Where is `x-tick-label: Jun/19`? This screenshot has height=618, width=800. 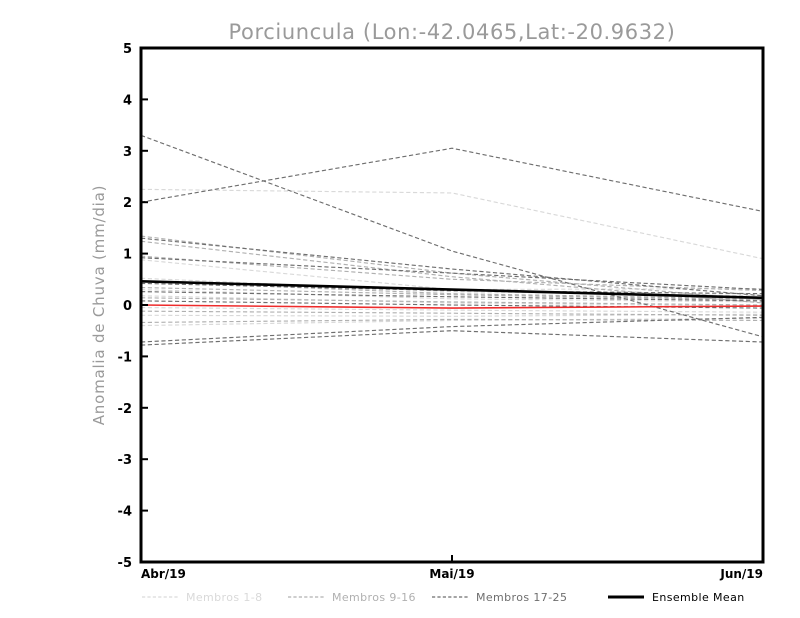
x-tick-label: Jun/19 is located at coordinates (741, 574).